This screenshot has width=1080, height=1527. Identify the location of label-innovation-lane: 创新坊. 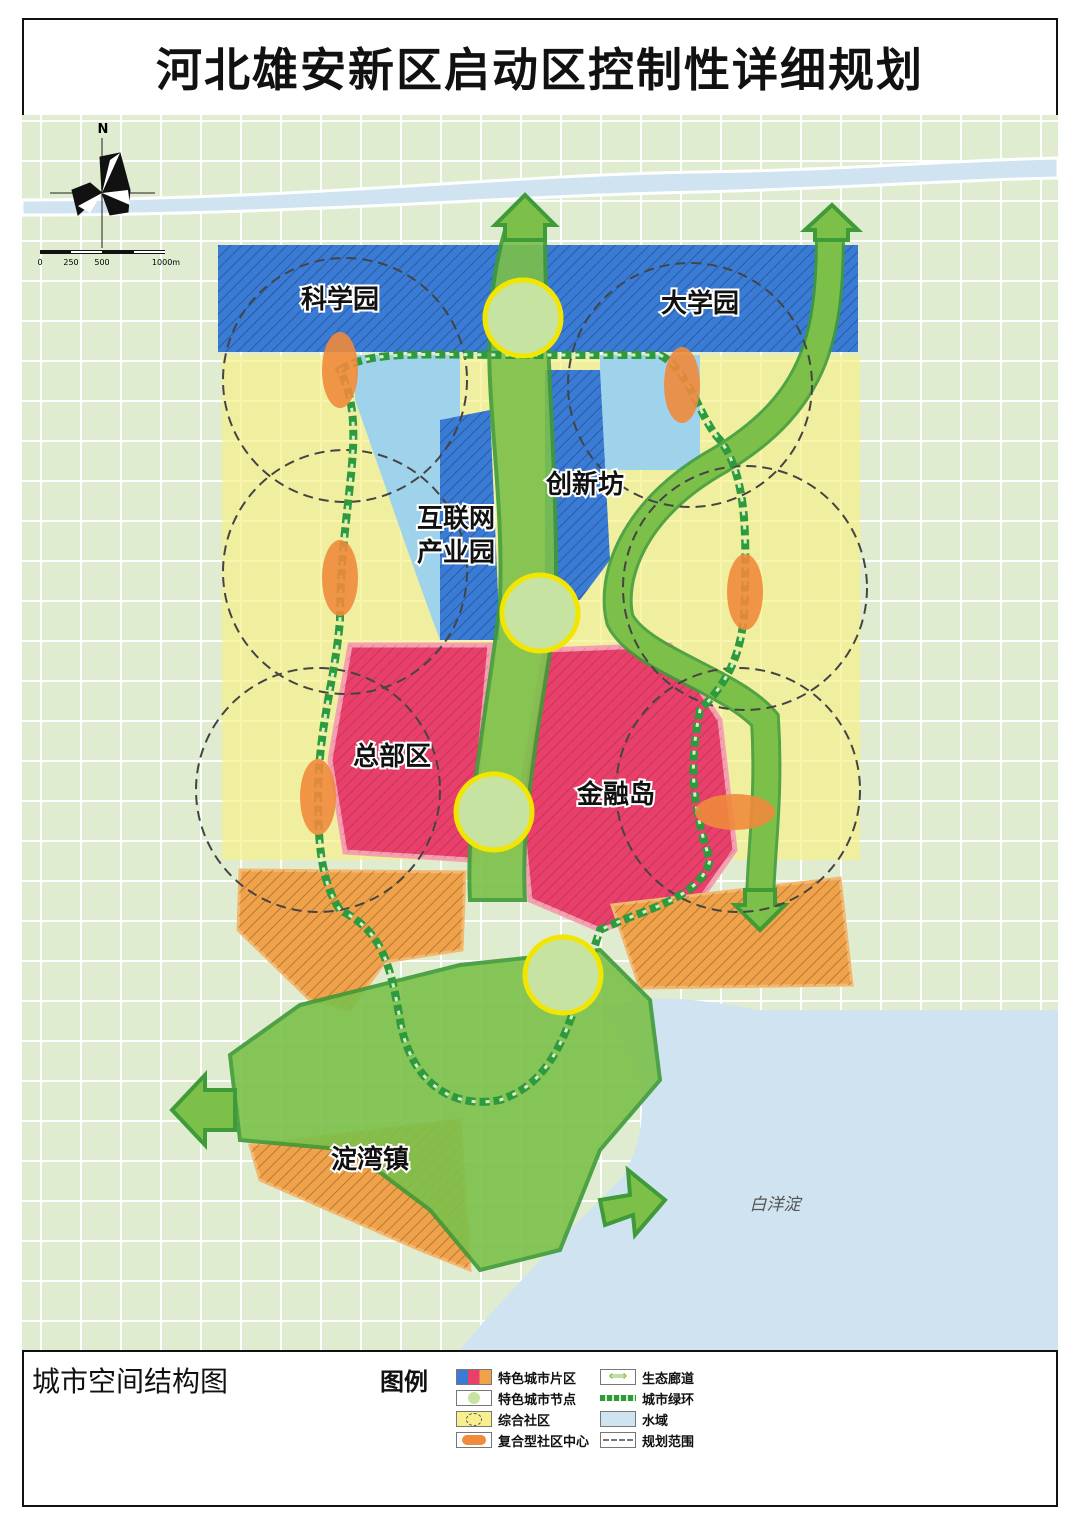
(584, 484).